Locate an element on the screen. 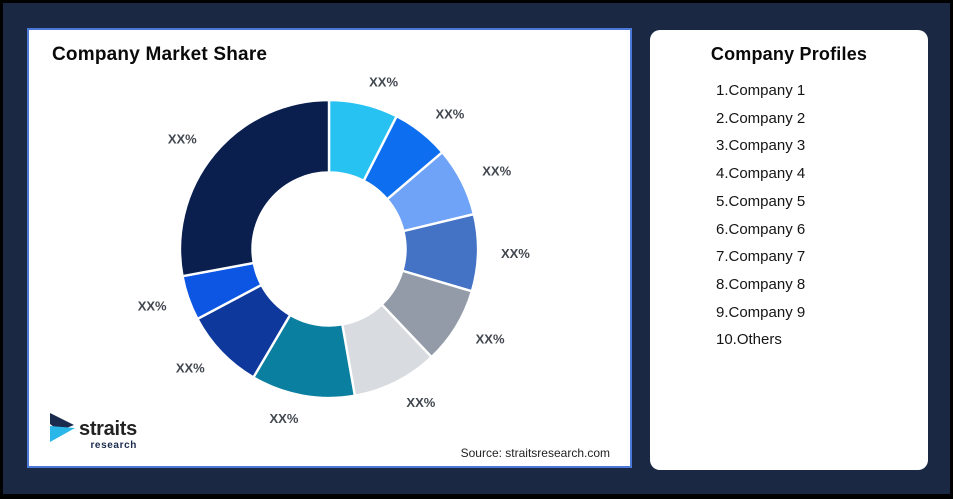 The image size is (953, 499). slice-label-company-5: XX% is located at coordinates (490, 338).